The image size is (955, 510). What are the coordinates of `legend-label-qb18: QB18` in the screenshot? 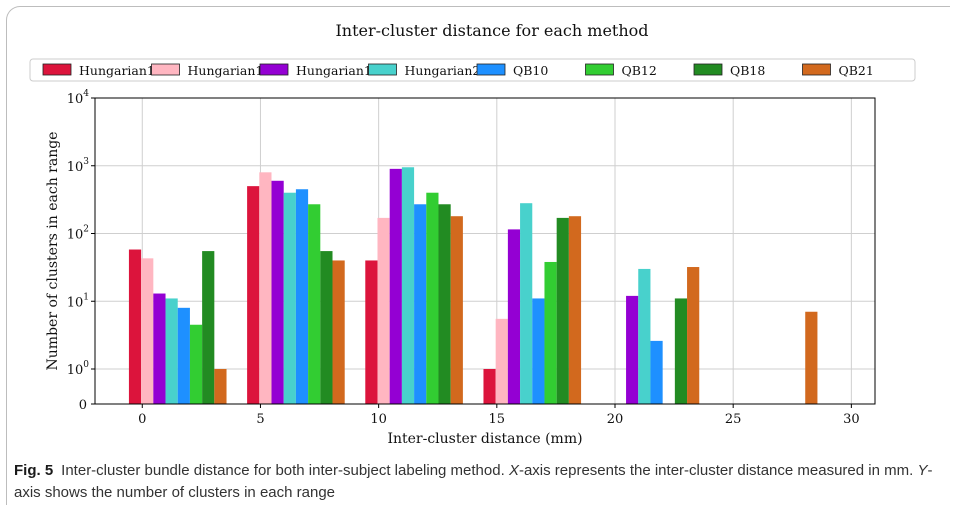 It's located at (747, 70).